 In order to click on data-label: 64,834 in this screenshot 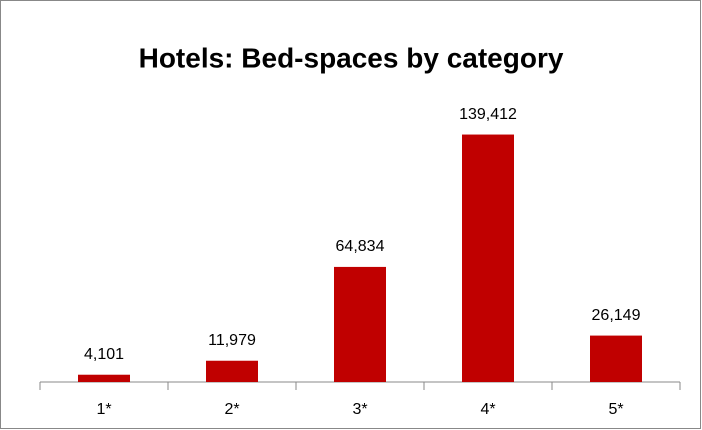, I will do `click(360, 246)`.